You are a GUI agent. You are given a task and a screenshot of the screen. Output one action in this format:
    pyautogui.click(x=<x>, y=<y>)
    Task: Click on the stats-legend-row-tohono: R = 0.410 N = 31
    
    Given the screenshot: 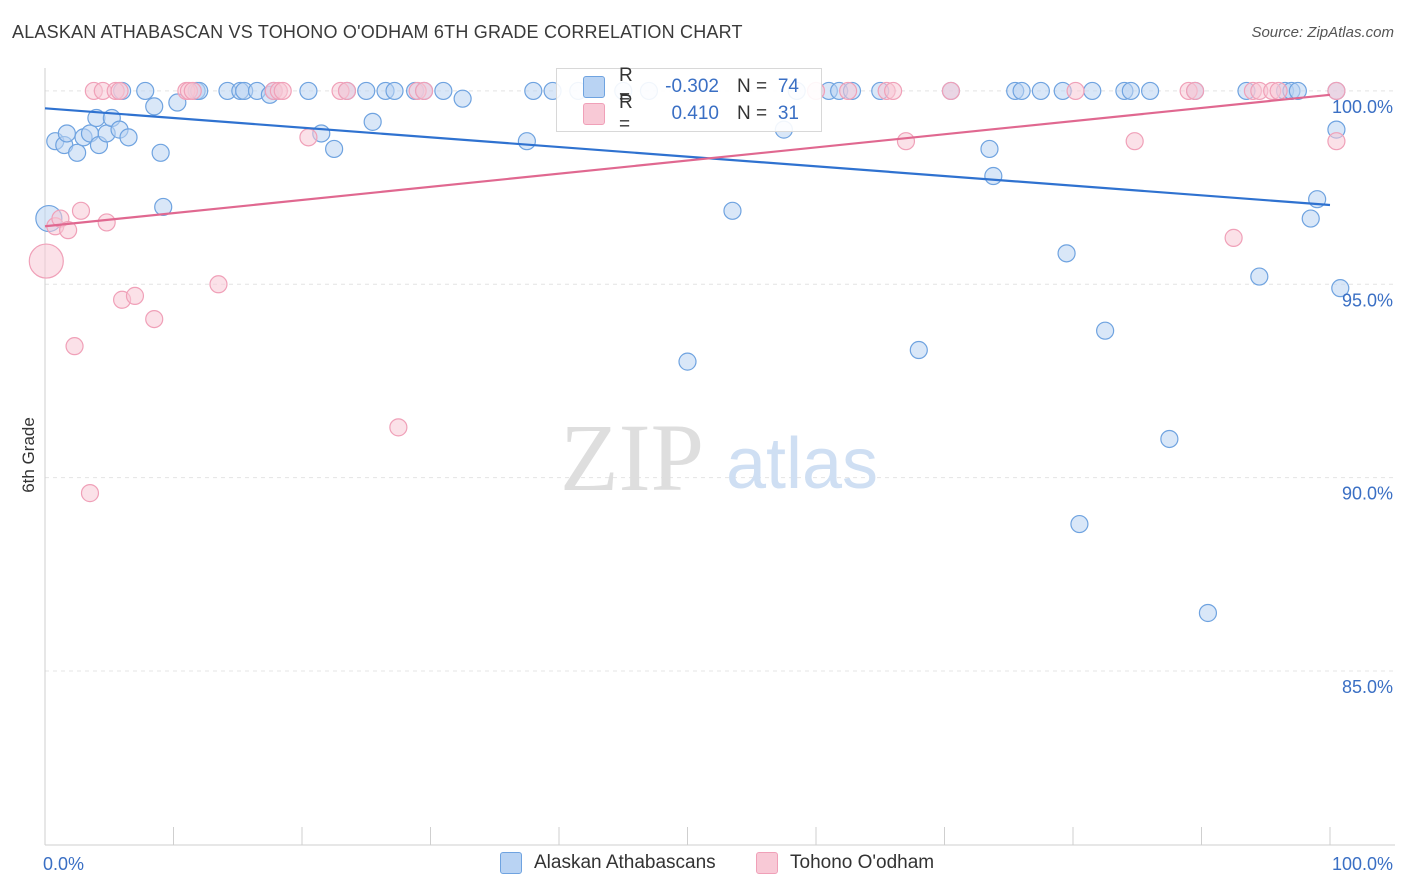 What is the action you would take?
    pyautogui.click(x=691, y=113)
    